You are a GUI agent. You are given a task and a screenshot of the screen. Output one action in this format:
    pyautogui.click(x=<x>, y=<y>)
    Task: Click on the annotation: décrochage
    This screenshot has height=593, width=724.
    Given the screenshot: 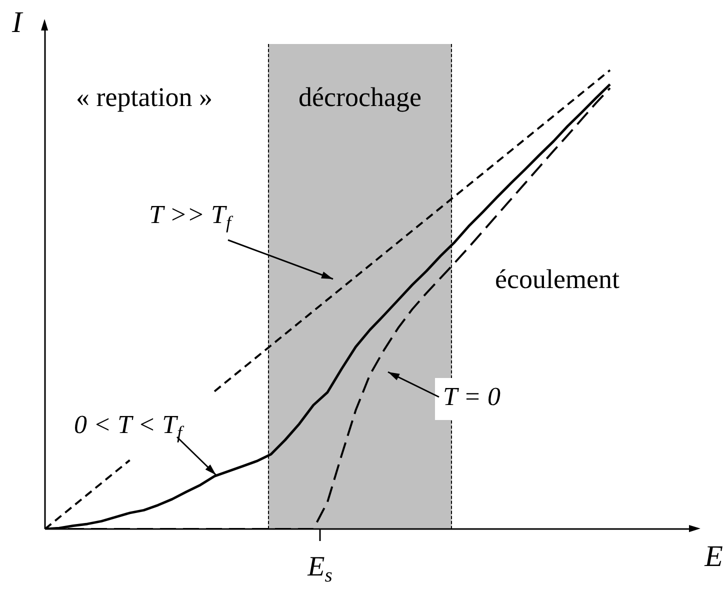 What is the action you would take?
    pyautogui.click(x=360, y=97)
    